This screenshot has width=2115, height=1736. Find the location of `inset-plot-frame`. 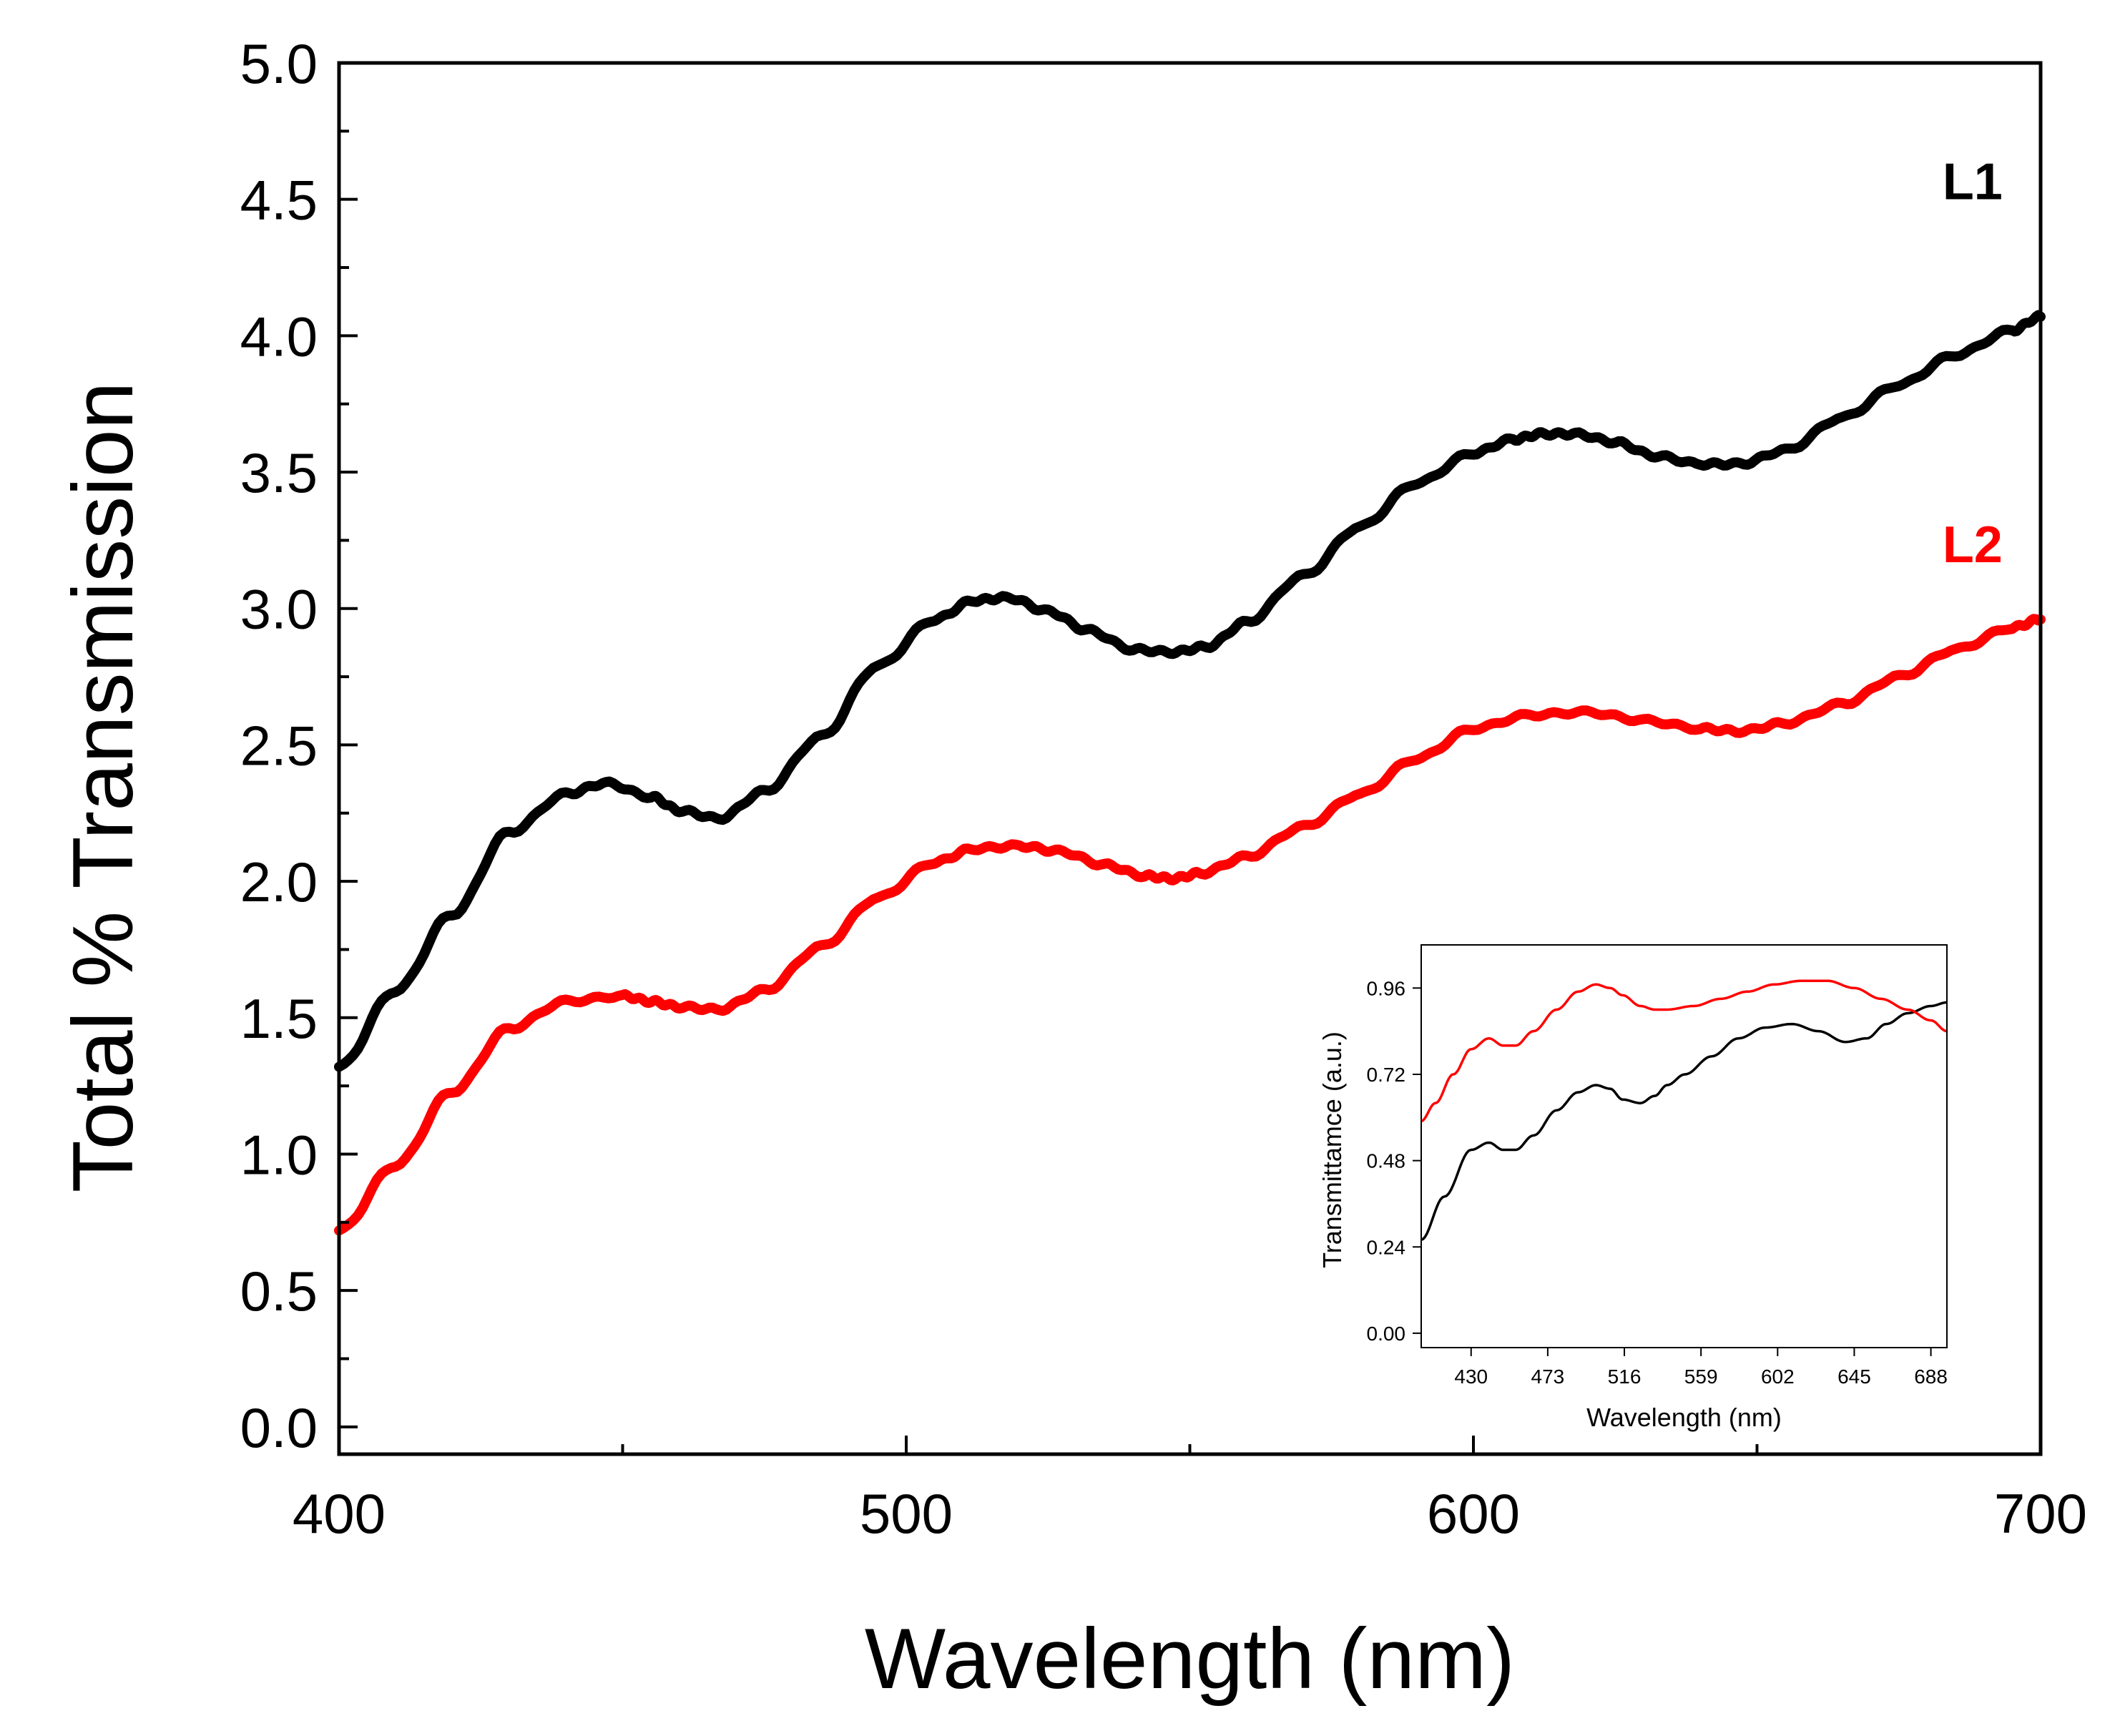

inset-plot-frame is located at coordinates (1684, 1146).